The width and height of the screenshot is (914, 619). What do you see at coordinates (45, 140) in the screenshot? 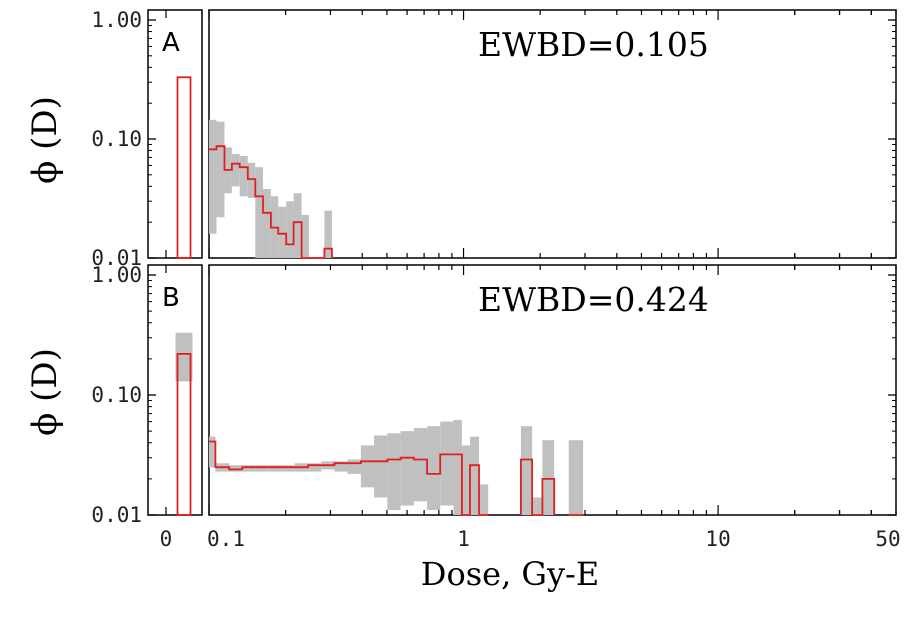
I see `y-axis-title-a: ϕ (D)` at bounding box center [45, 140].